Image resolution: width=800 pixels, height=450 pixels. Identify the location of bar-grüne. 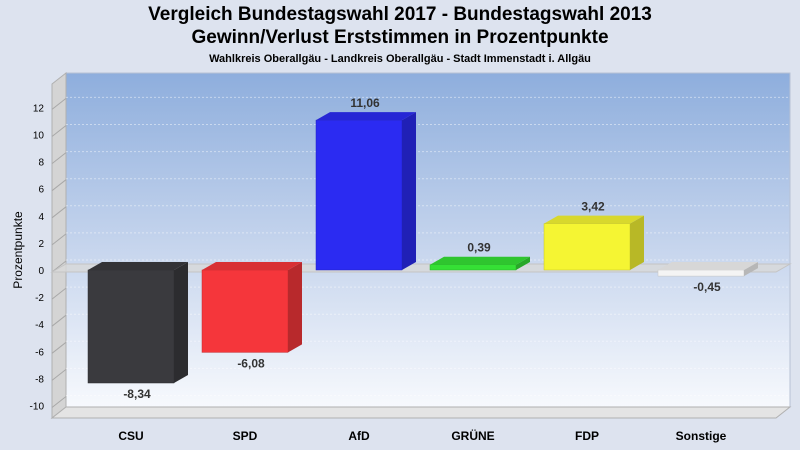
(479, 263).